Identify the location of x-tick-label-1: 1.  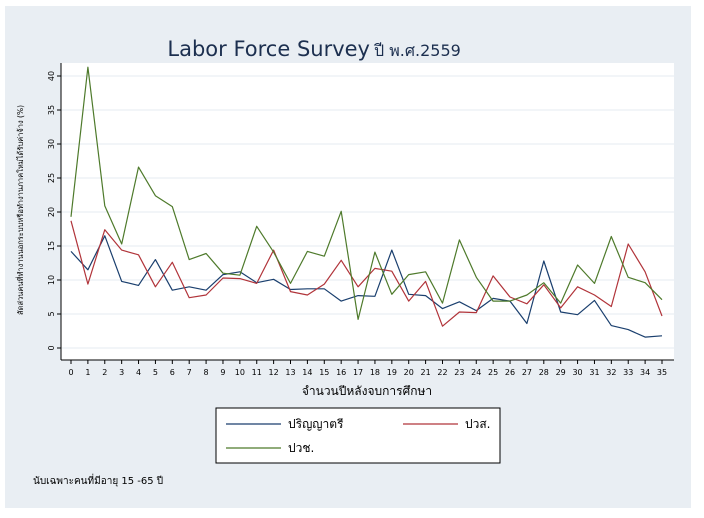
(87, 372).